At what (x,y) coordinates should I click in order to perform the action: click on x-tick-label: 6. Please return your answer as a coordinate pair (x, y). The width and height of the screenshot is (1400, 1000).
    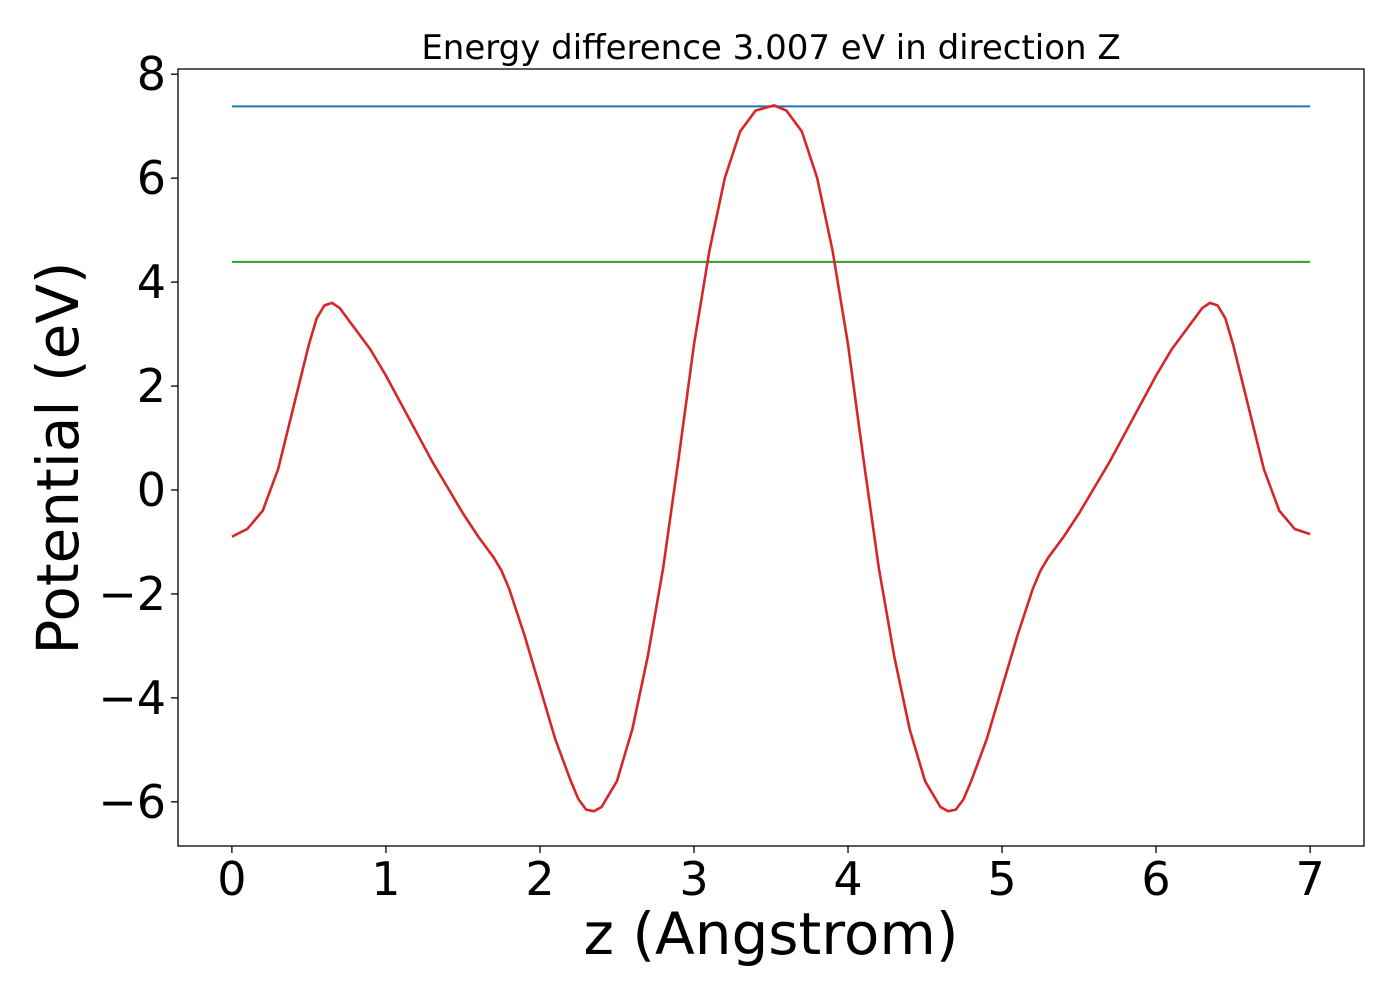
    Looking at the image, I should click on (1155, 879).